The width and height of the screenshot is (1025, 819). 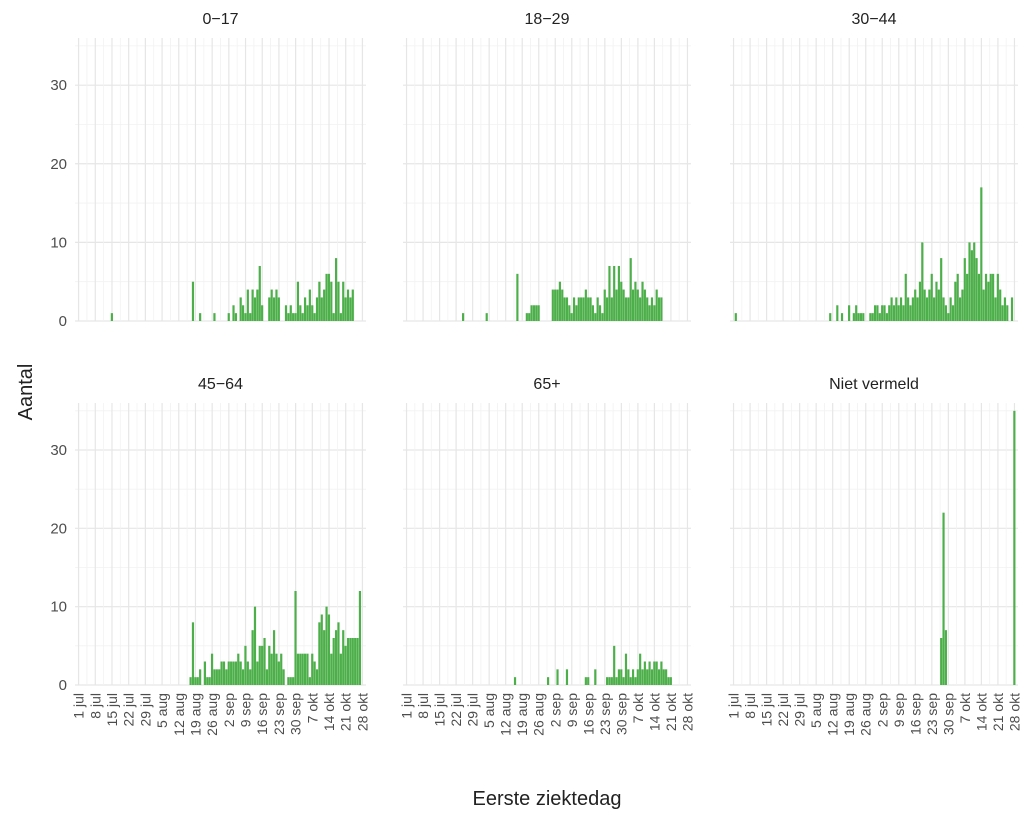 What do you see at coordinates (547, 19) in the screenshot?
I see `facet-title: 18−29` at bounding box center [547, 19].